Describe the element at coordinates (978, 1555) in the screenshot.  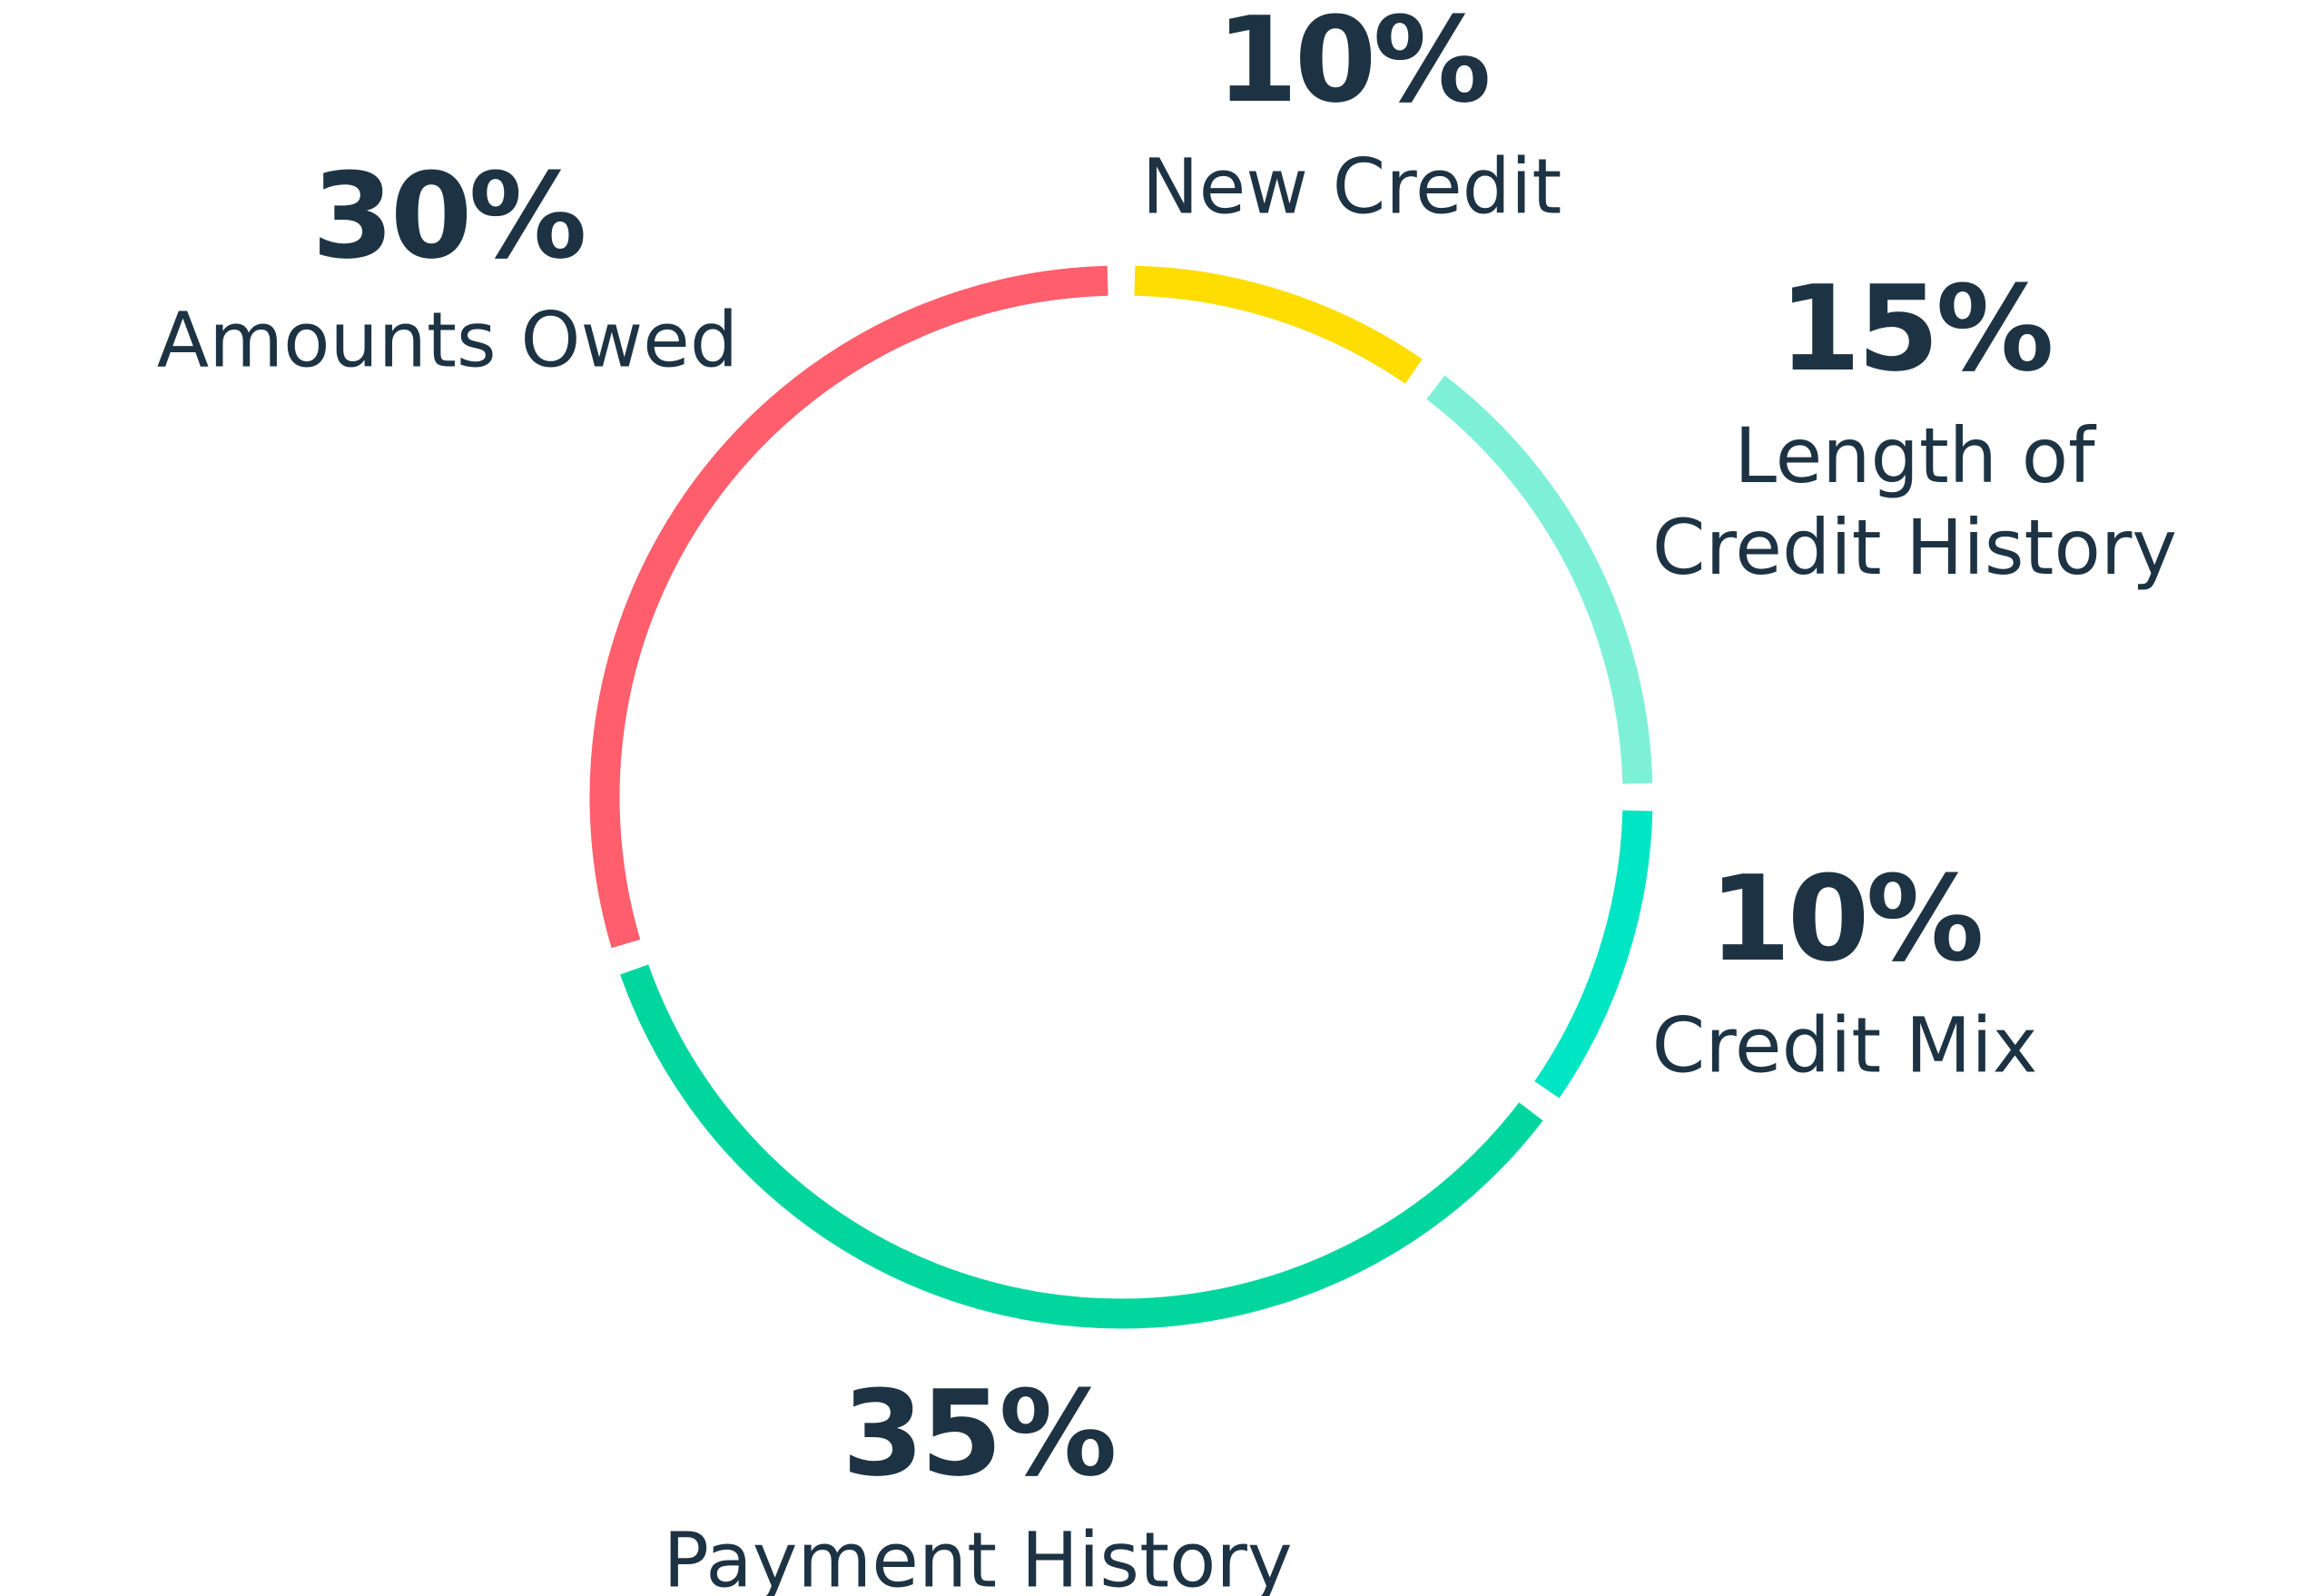
I see `category-label: Payment History` at that location.